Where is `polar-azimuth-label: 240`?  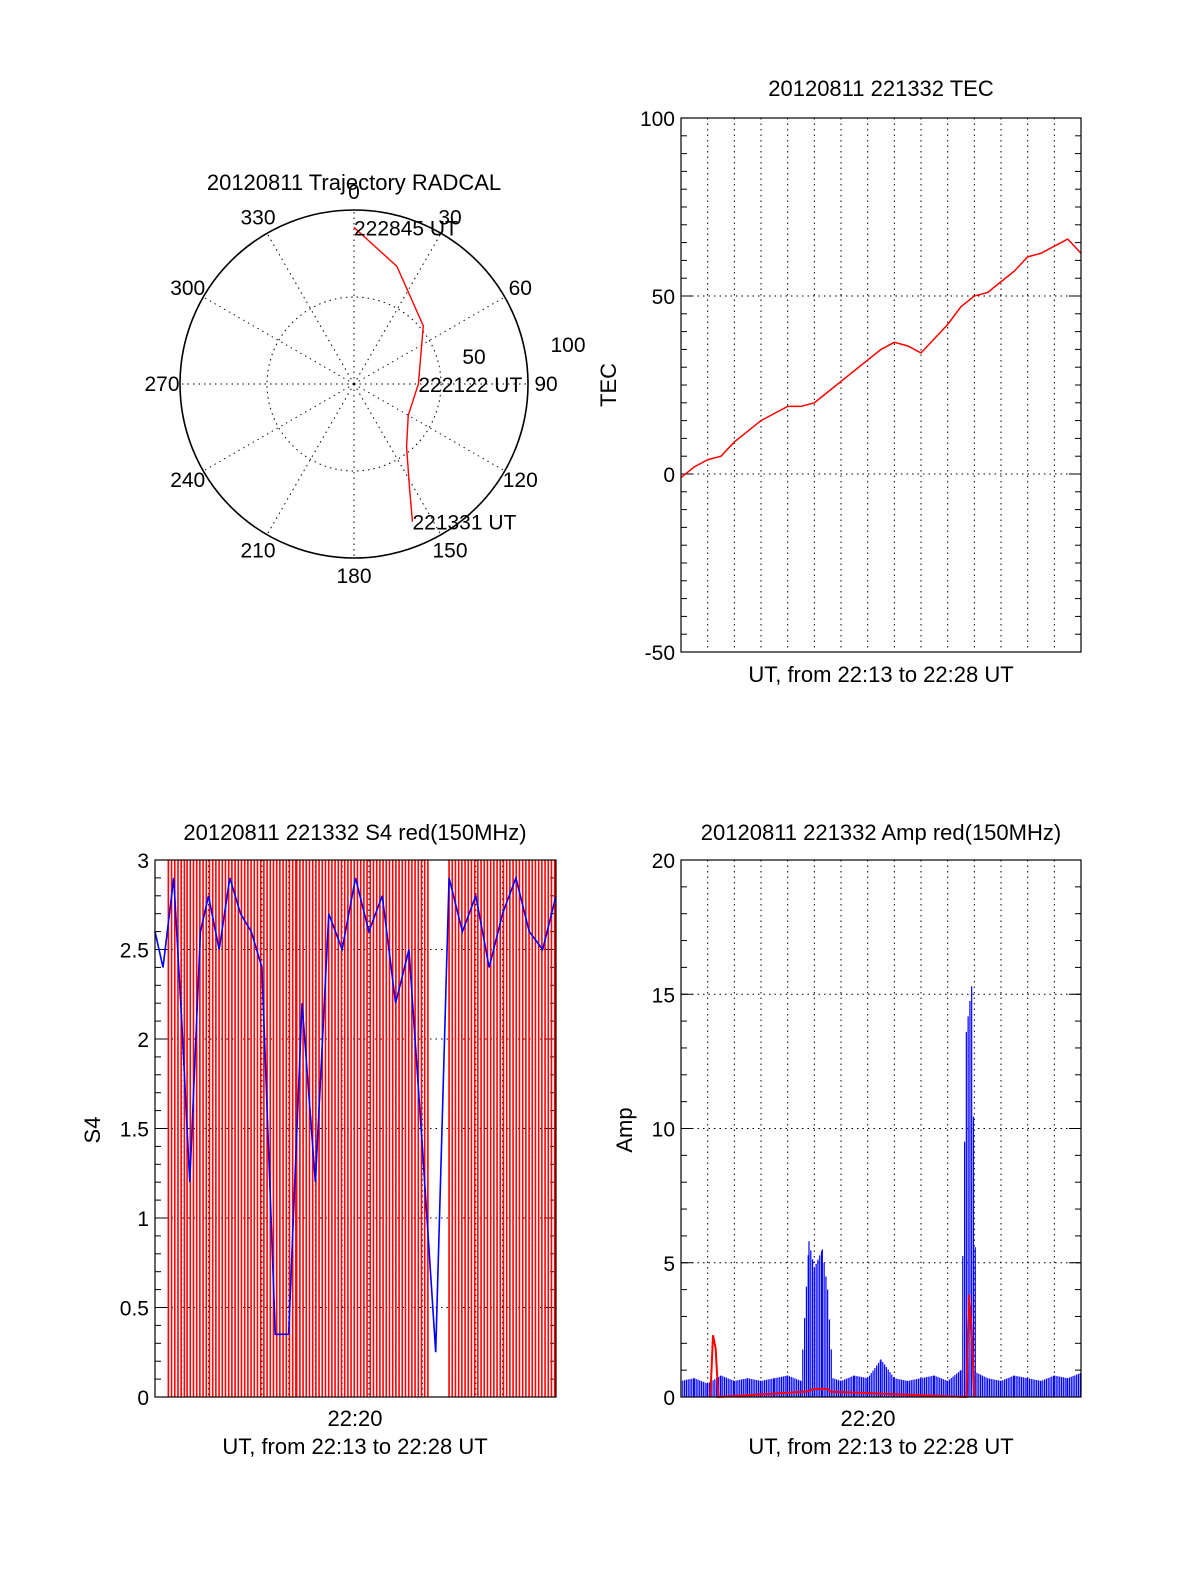
polar-azimuth-label: 240 is located at coordinates (187, 480).